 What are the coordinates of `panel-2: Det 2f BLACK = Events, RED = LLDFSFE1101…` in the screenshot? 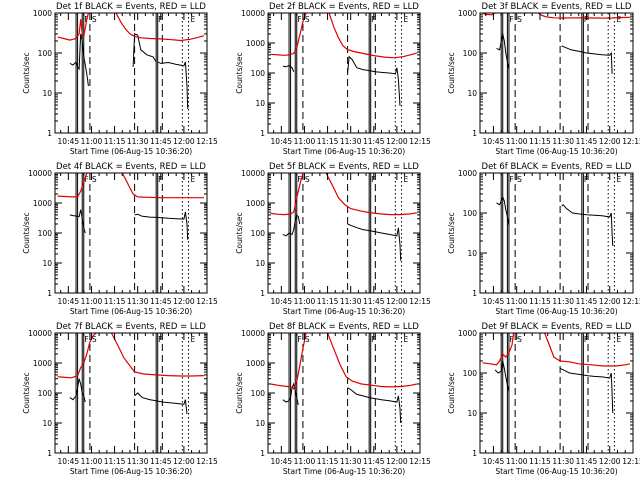 It's located at (333, 79).